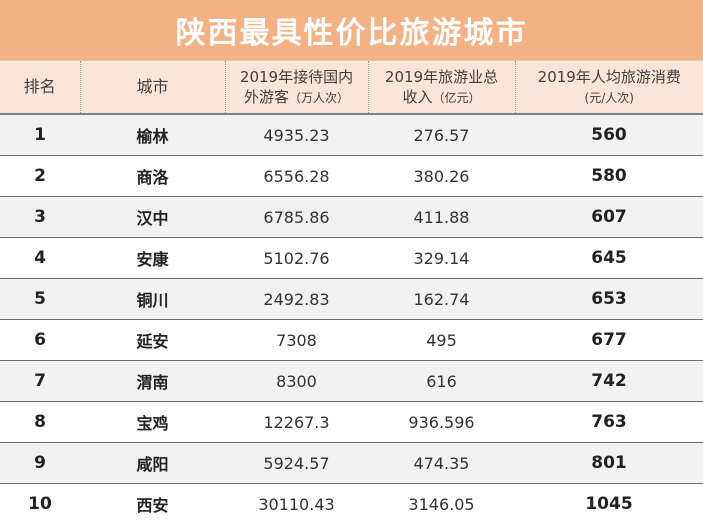  I want to click on cell-revenue: 474.35, so click(441, 463).